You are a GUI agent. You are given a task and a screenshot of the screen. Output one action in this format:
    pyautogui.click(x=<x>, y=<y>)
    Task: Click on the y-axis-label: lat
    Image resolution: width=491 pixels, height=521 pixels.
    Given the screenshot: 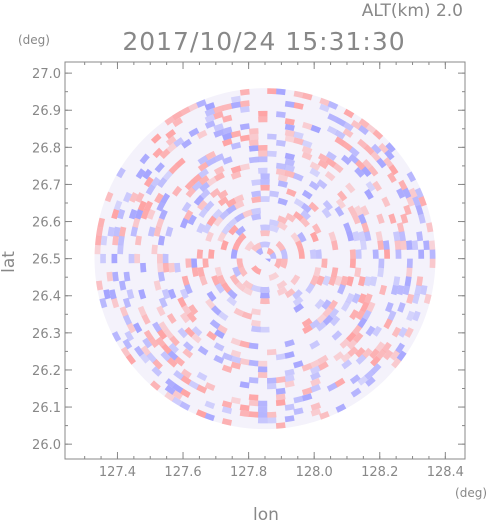 What is the action you would take?
    pyautogui.click(x=9, y=262)
    